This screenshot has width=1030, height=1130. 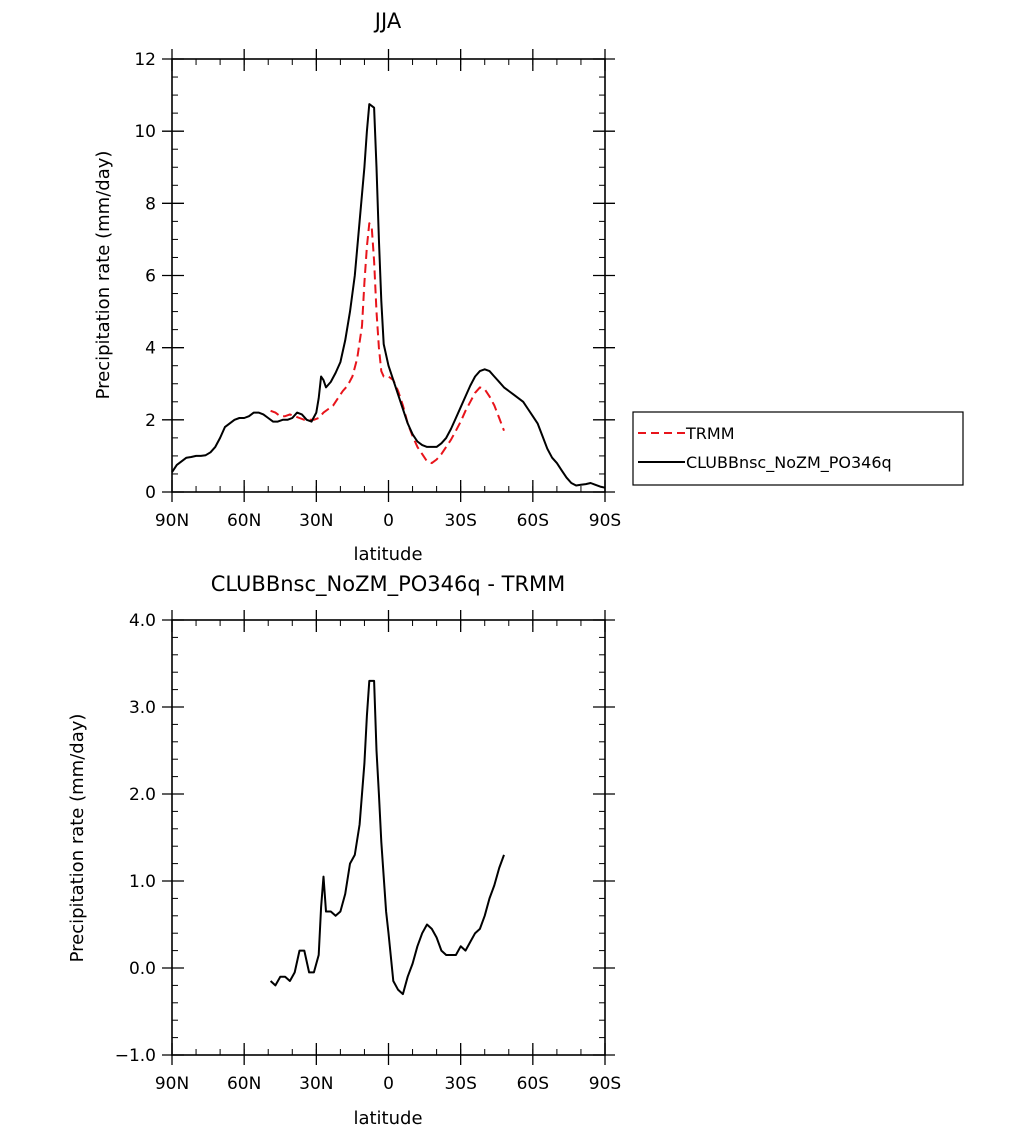 What do you see at coordinates (150, 277) in the screenshot?
I see `y-tick-label: 6` at bounding box center [150, 277].